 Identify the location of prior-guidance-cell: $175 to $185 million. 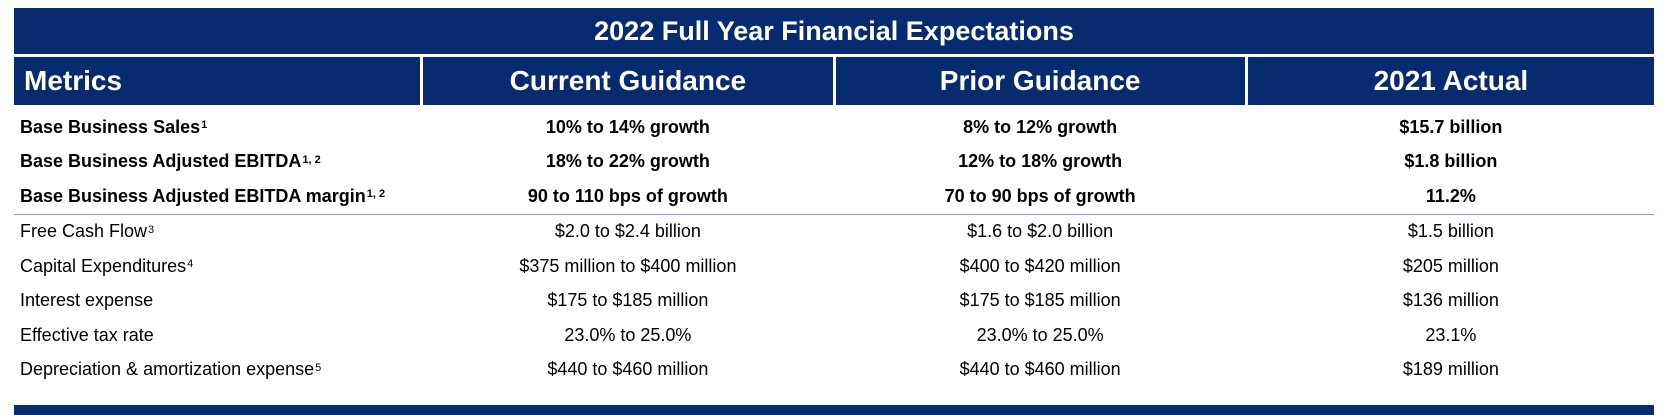
(1040, 300).